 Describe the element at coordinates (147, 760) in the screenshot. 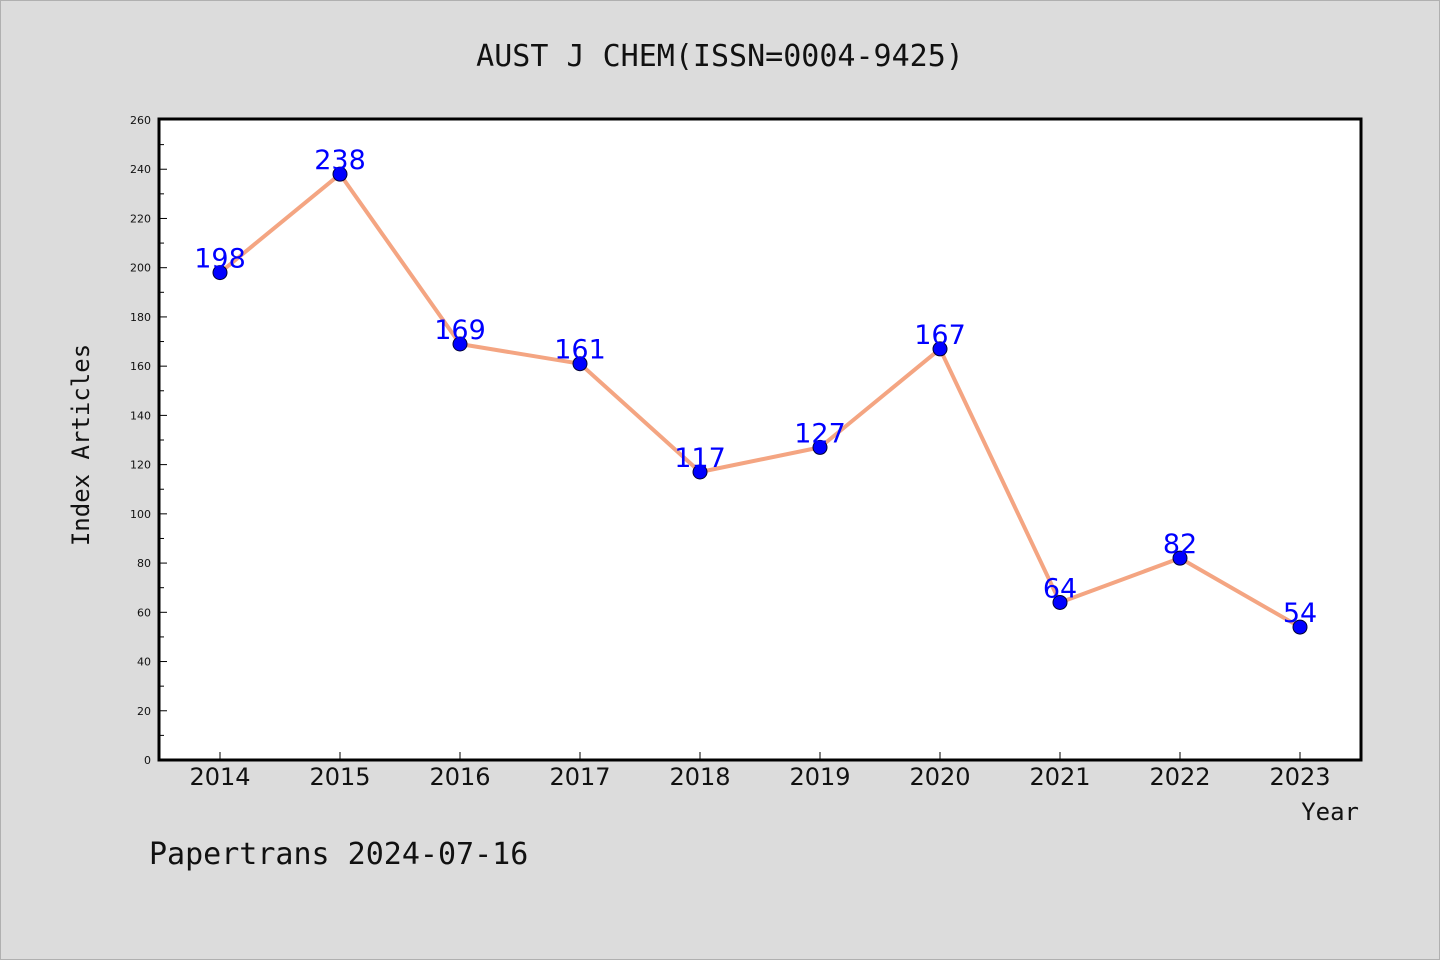

I see `y-tick-label: 0` at that location.